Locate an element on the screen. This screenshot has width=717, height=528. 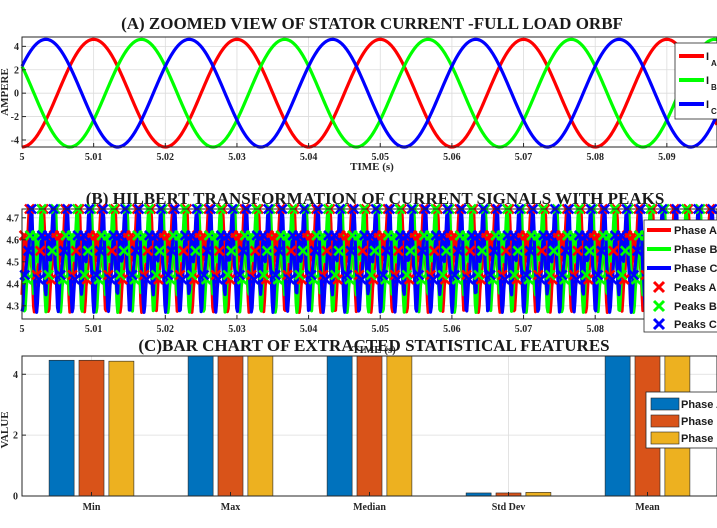
legend-label-peaks-a: Peaks A is located at coordinates (695, 288).